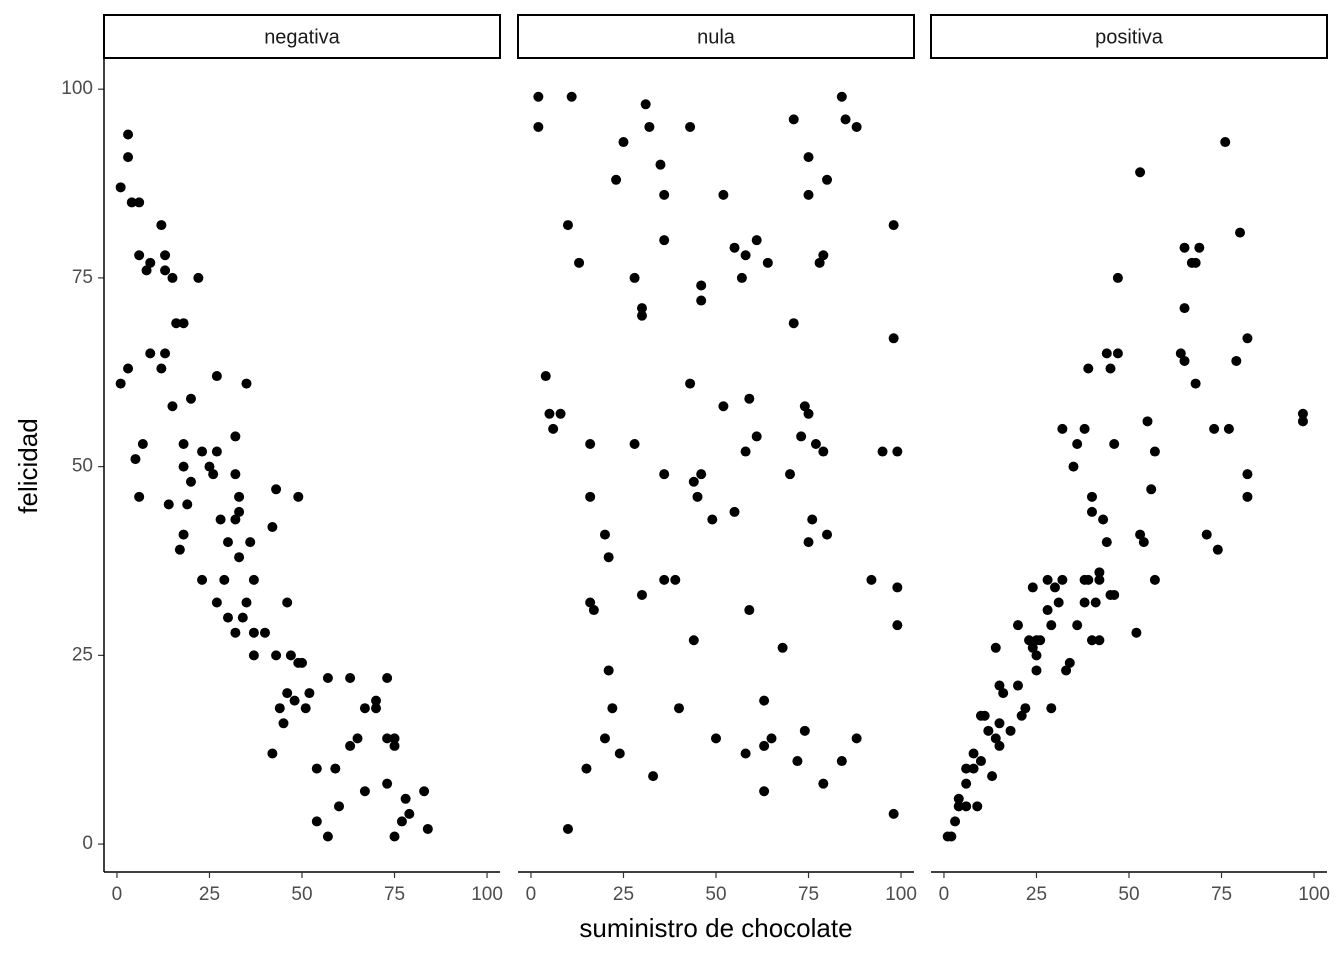 Image resolution: width=1344 pixels, height=960 pixels. Describe the element at coordinates (82, 466) in the screenshot. I see `y-tick-label: 50` at that location.